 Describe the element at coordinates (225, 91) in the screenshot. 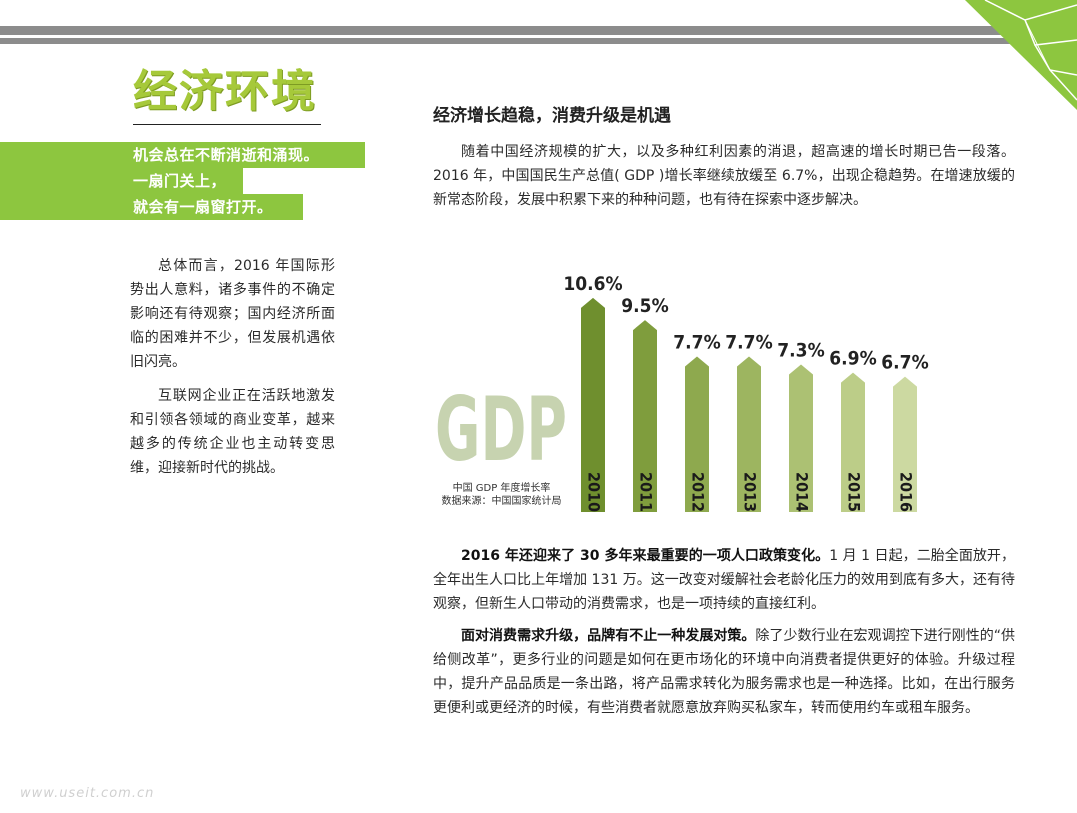

I see `page-title: 经济环境` at that location.